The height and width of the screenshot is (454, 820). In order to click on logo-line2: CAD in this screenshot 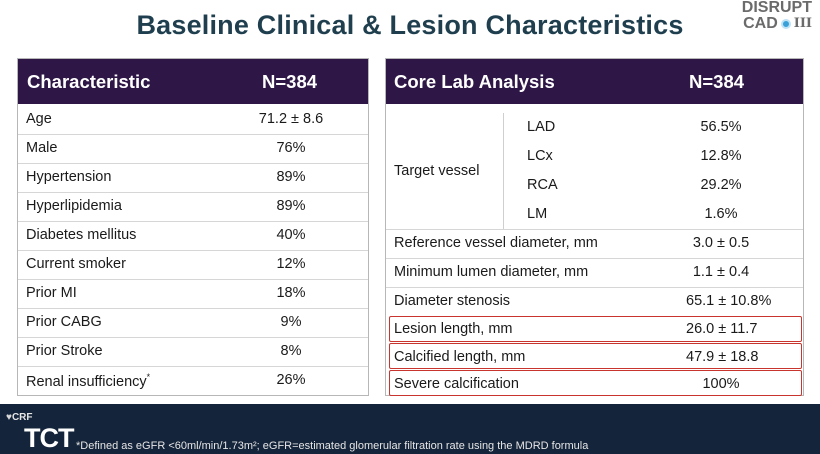, I will do `click(760, 23)`.